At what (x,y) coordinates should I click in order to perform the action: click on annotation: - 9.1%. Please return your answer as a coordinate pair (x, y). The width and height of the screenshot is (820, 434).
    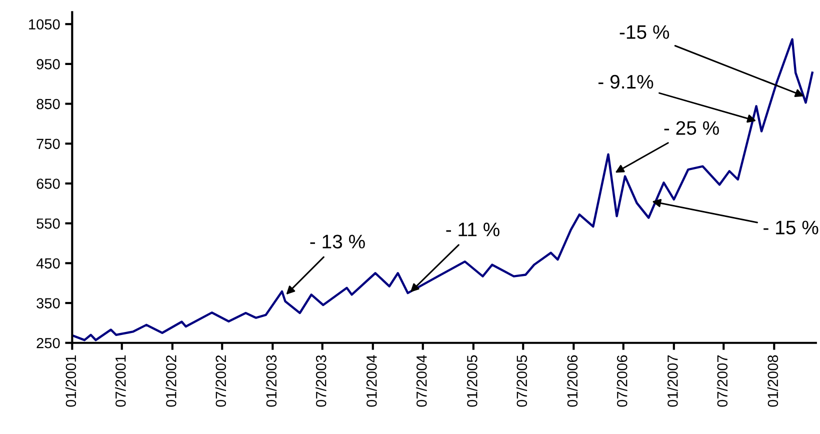
    Looking at the image, I should click on (626, 81).